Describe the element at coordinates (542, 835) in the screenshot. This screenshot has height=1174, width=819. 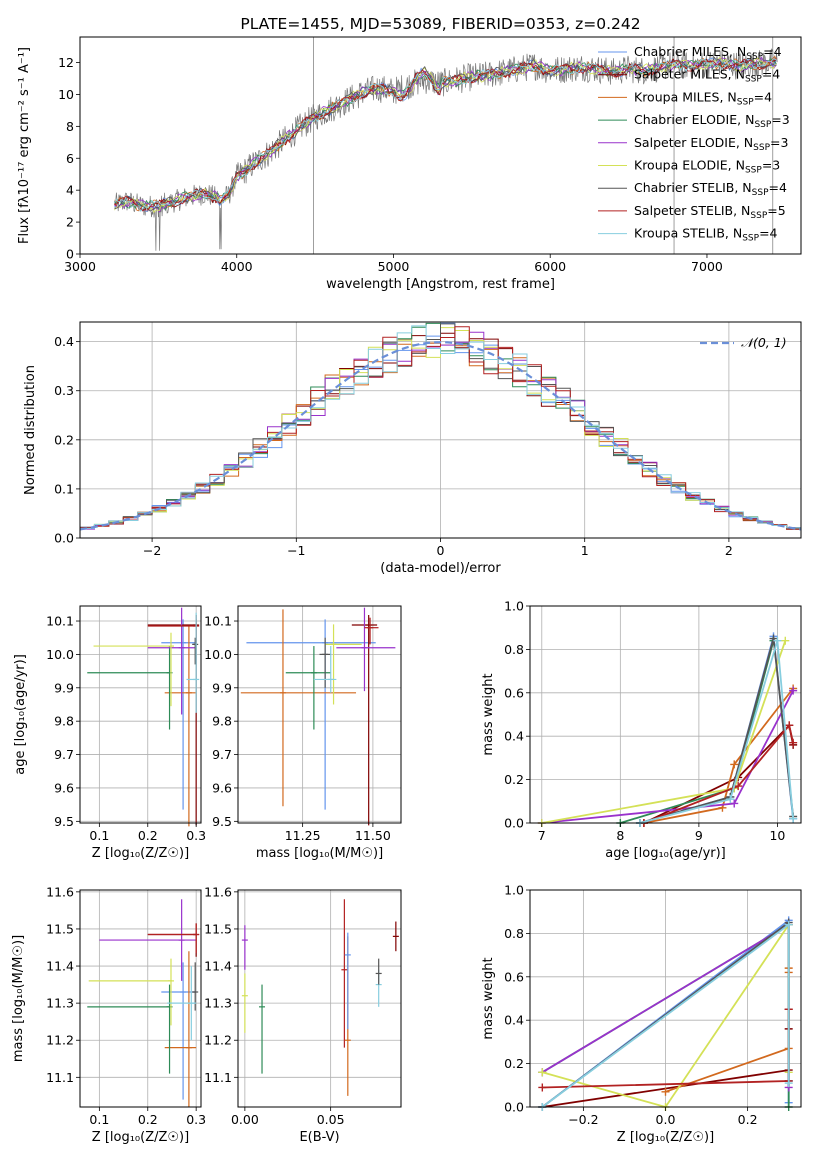
I see `x-tick-label: 7` at that location.